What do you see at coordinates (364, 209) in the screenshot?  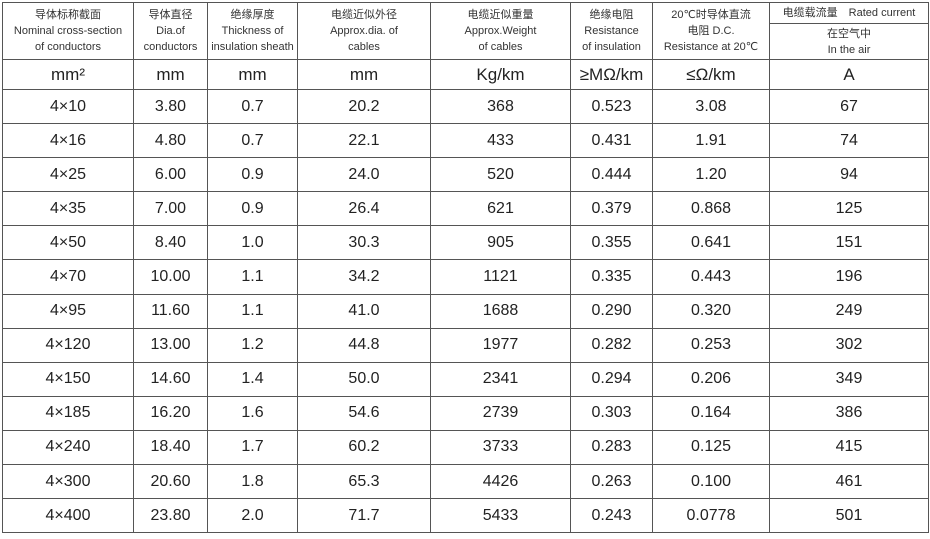 I see `table-cell: 26.4` at bounding box center [364, 209].